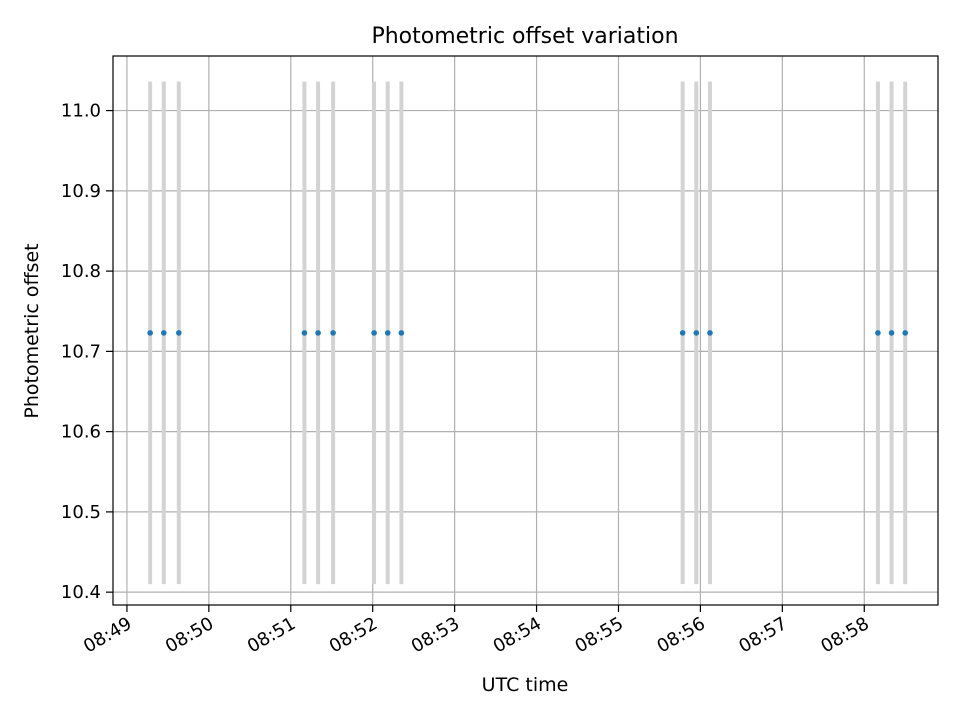  Describe the element at coordinates (353, 635) in the screenshot. I see `x-tick-label: 08:52` at that location.